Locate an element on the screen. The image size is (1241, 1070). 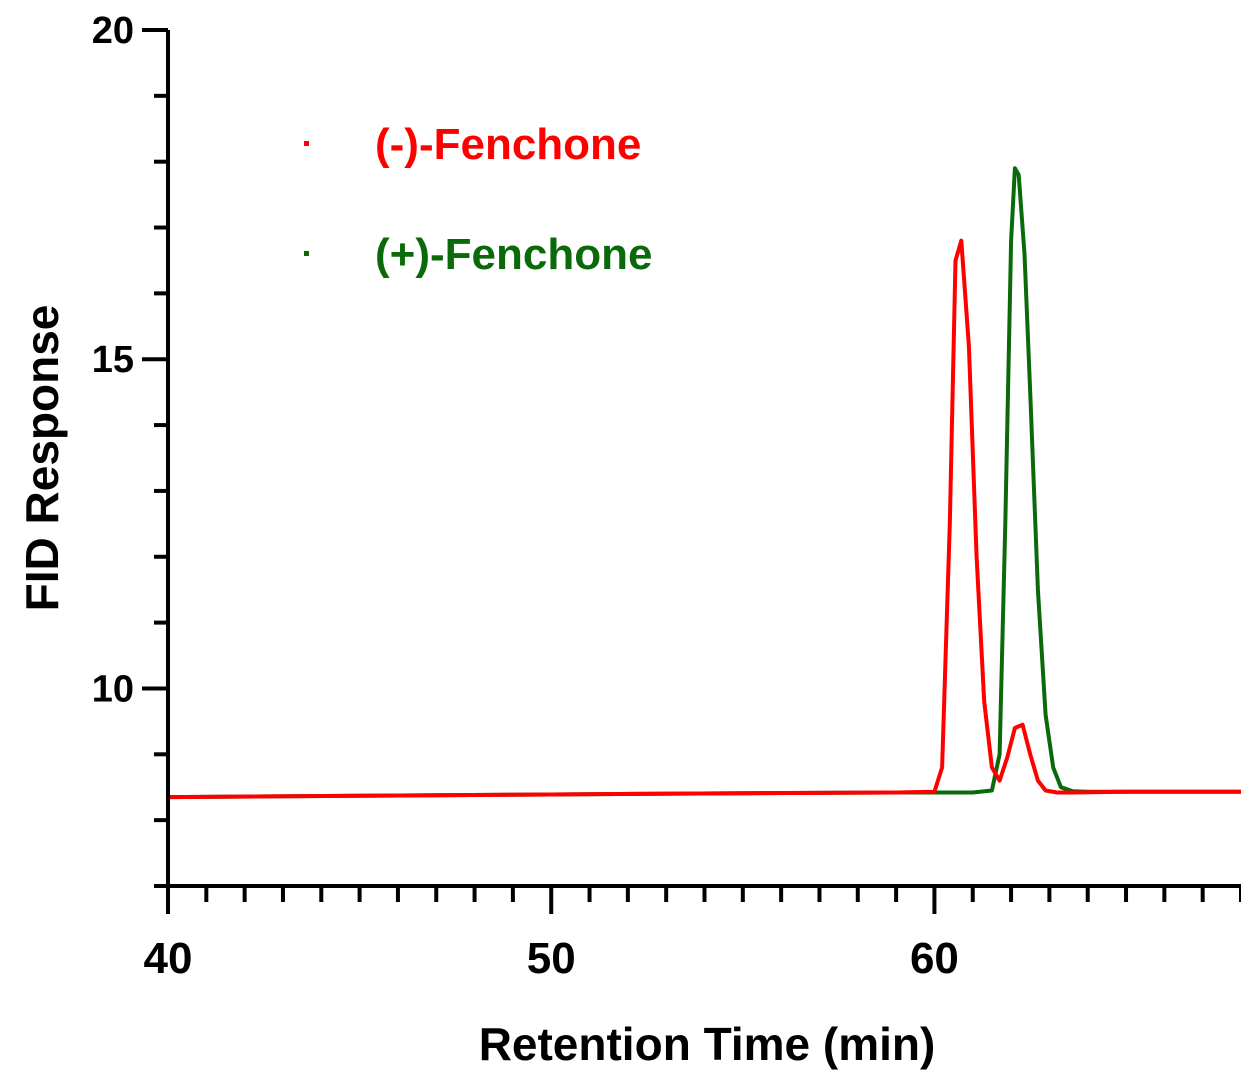
legend-label: (-)-Fenchone is located at coordinates (508, 144).